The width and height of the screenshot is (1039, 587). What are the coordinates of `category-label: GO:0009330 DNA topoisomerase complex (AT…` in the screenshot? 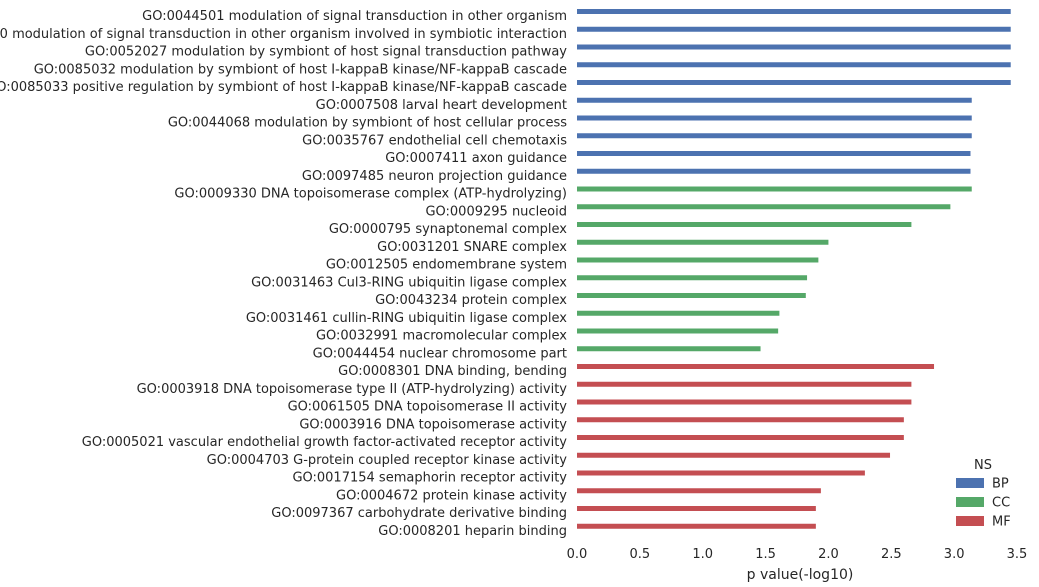 It's located at (370, 194).